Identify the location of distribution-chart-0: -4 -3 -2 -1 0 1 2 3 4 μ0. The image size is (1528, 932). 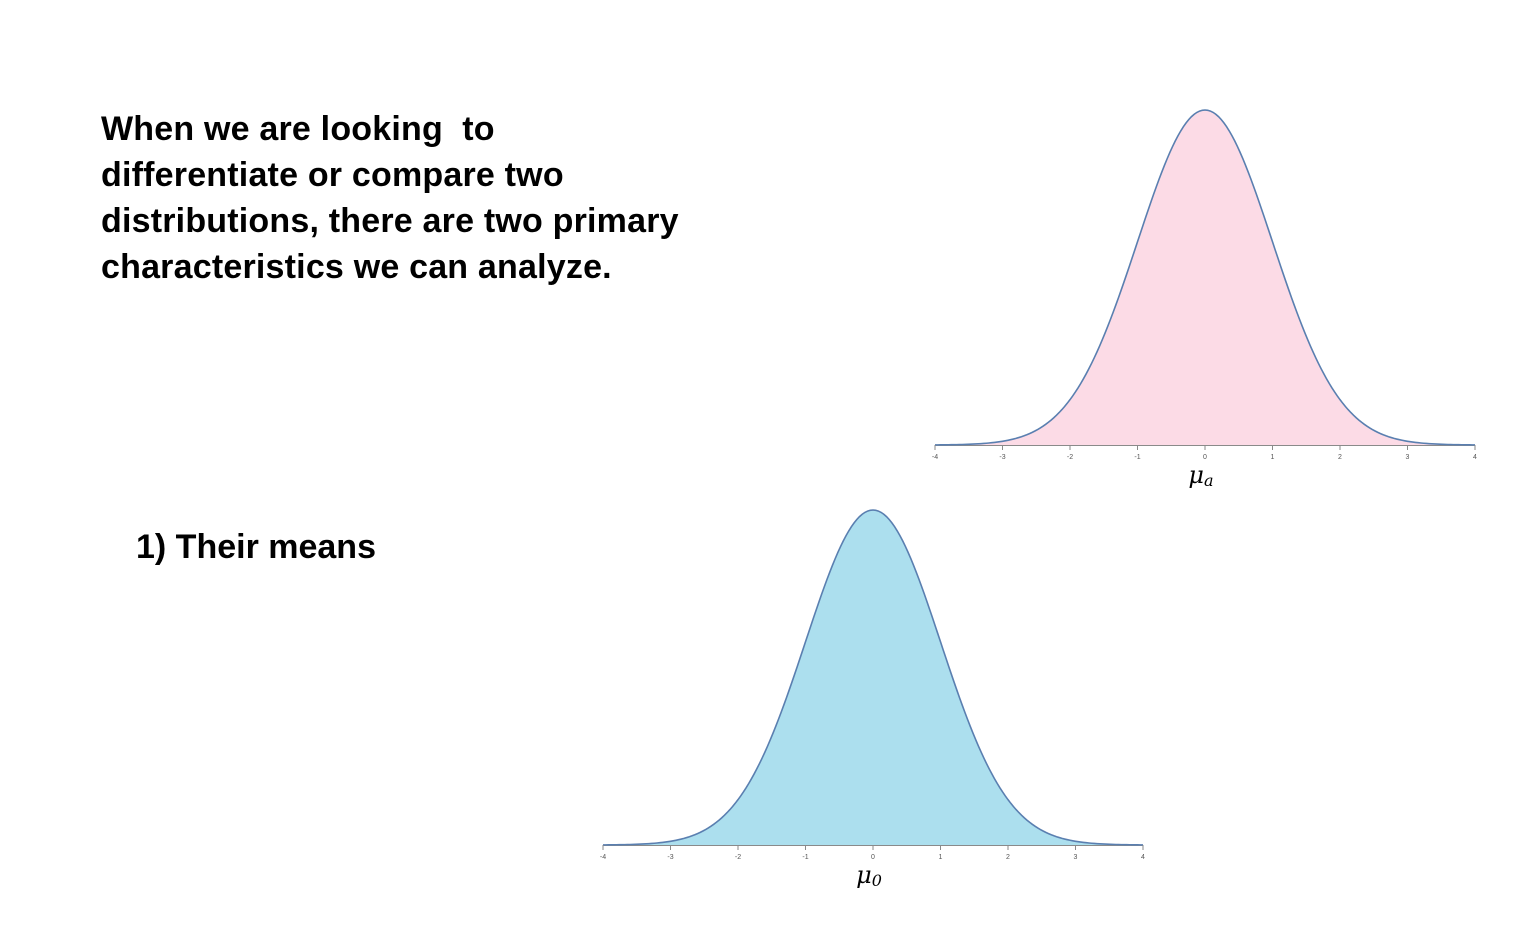
(872, 699).